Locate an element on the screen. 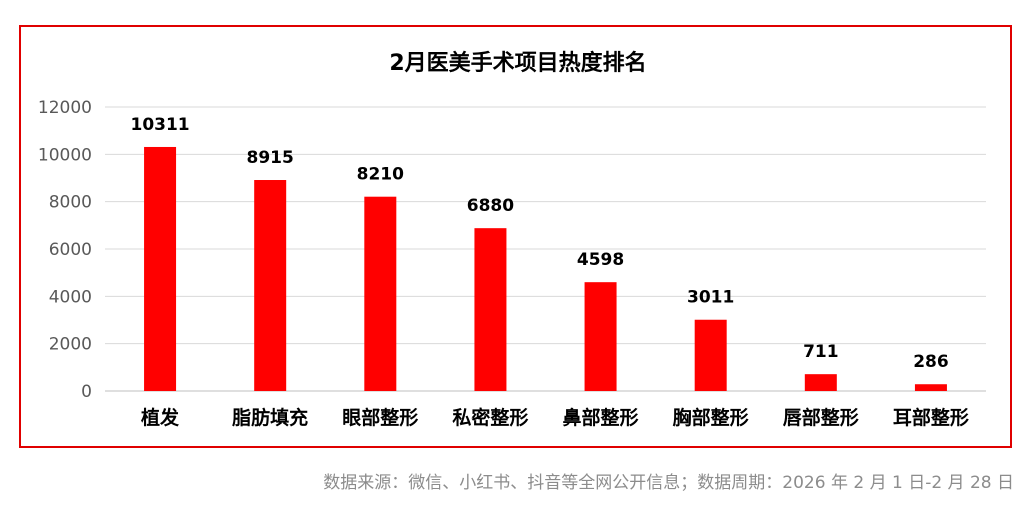 The height and width of the screenshot is (516, 1036). x-tick-label: 私密整形 is located at coordinates (490, 417).